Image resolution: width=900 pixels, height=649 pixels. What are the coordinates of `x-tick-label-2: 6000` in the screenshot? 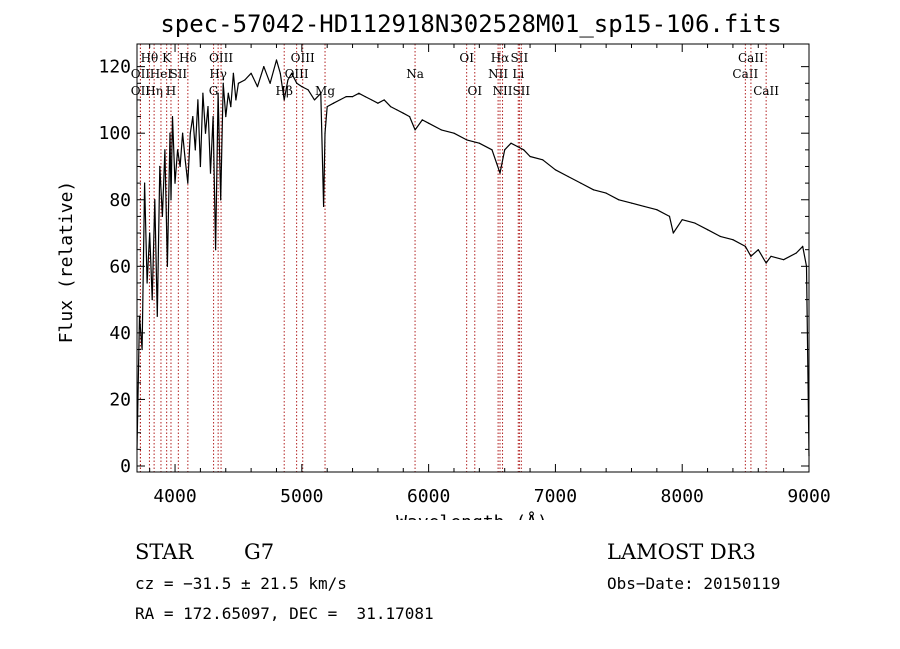 It's located at (428, 496).